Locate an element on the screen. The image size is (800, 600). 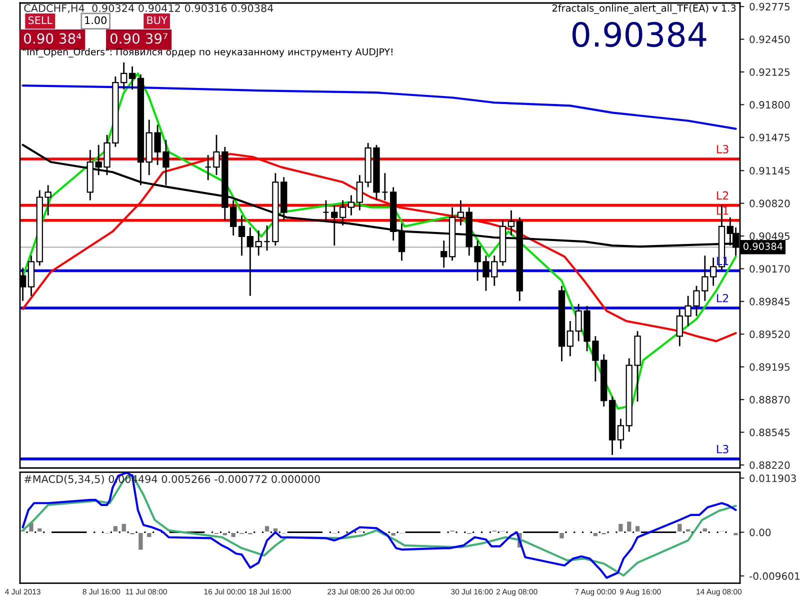
y-tick-label: 0.88545 is located at coordinates (770, 432).